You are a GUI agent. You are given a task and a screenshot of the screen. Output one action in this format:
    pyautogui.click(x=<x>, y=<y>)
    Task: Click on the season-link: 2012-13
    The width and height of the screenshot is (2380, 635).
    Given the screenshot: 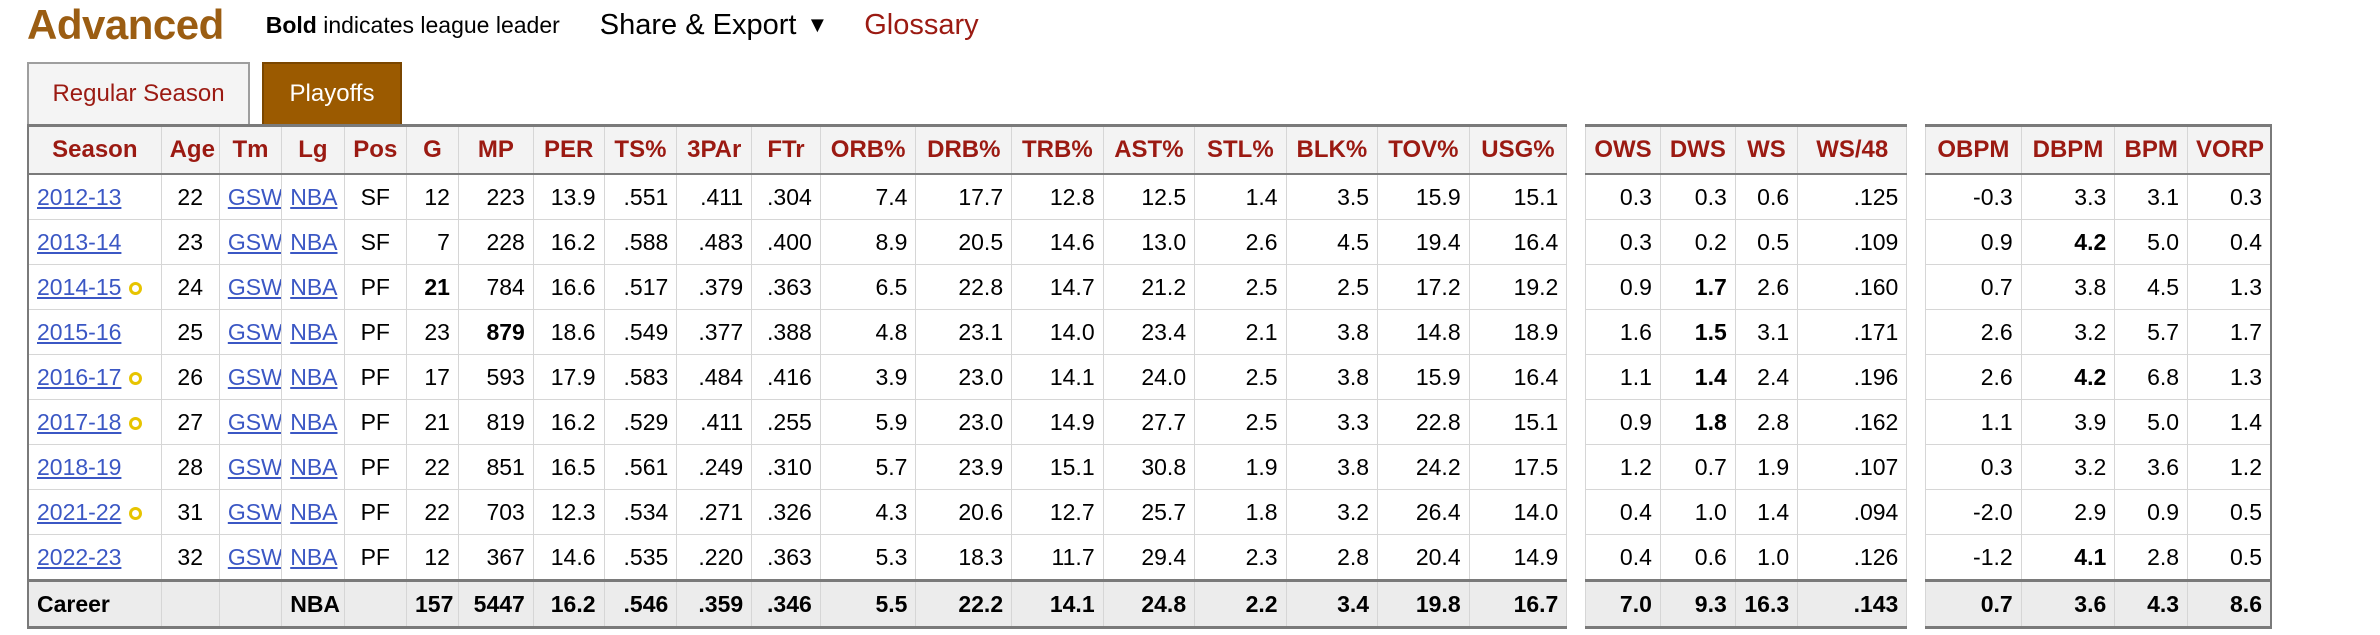 What is the action you would take?
    pyautogui.click(x=79, y=196)
    